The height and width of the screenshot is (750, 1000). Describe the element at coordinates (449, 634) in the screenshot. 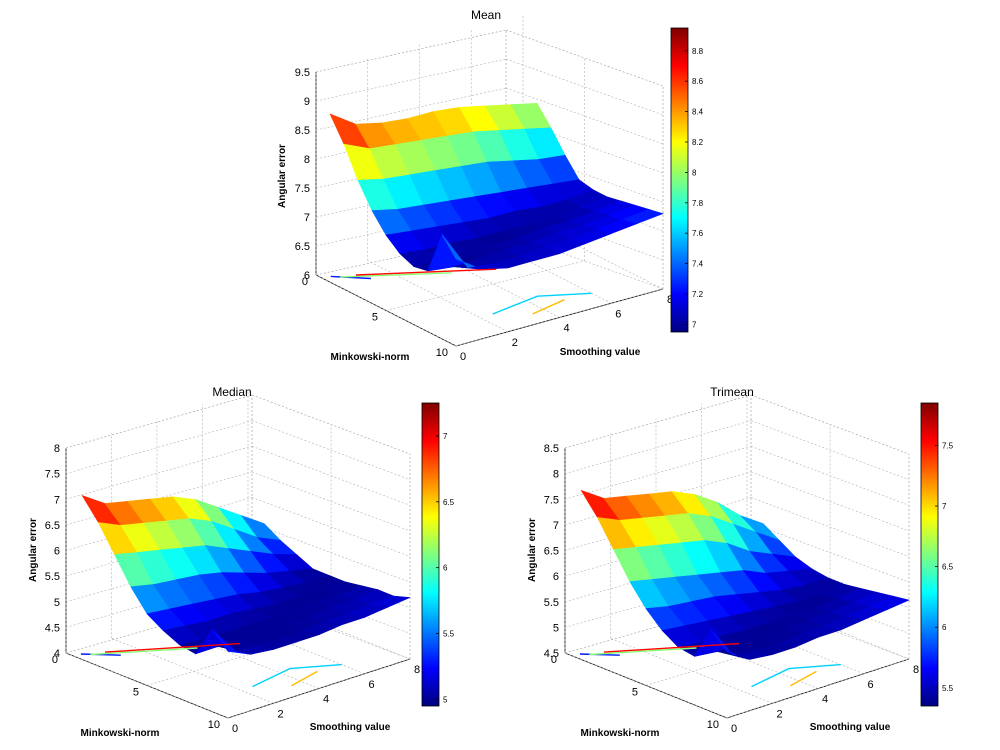

I see `colorbar-tick-label: 5.5` at that location.